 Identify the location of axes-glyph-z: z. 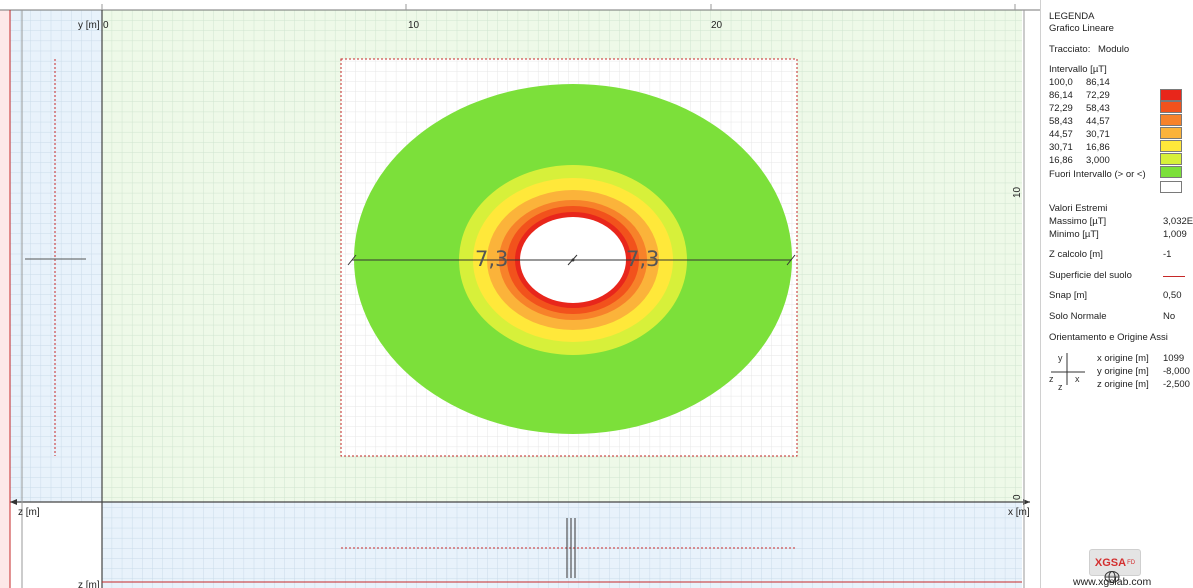
(1051, 379).